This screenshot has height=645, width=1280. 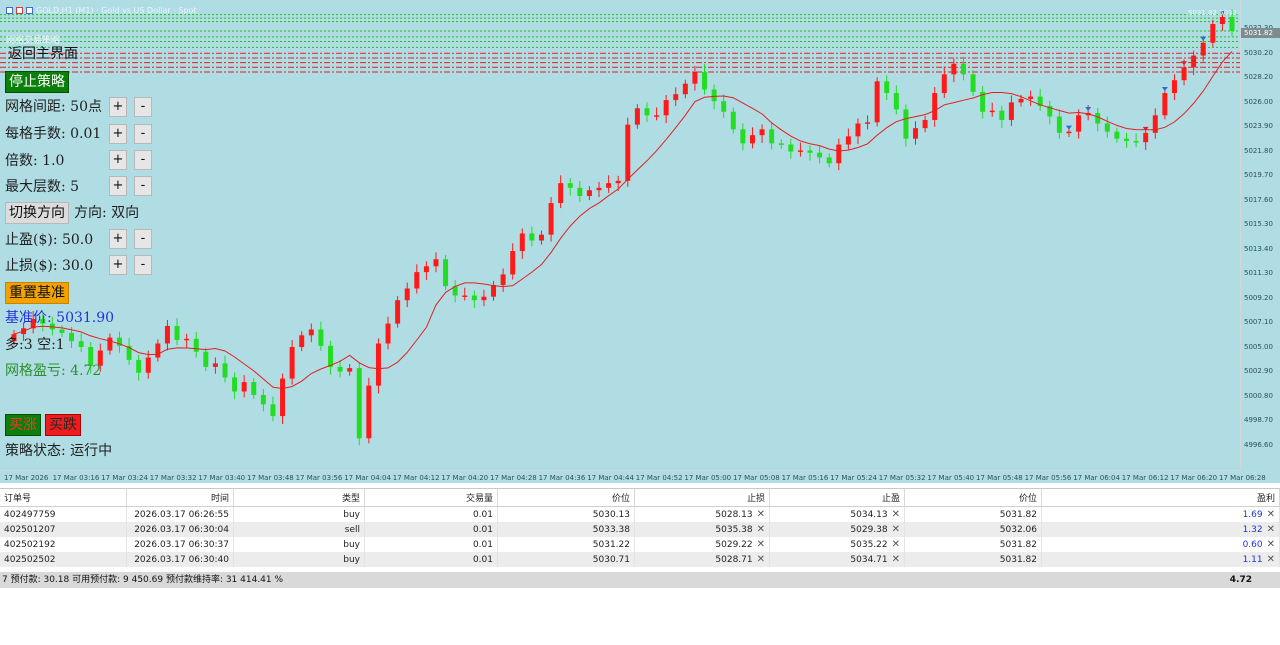 What do you see at coordinates (9, 10) in the screenshot?
I see `chart-mode-icon` at bounding box center [9, 10].